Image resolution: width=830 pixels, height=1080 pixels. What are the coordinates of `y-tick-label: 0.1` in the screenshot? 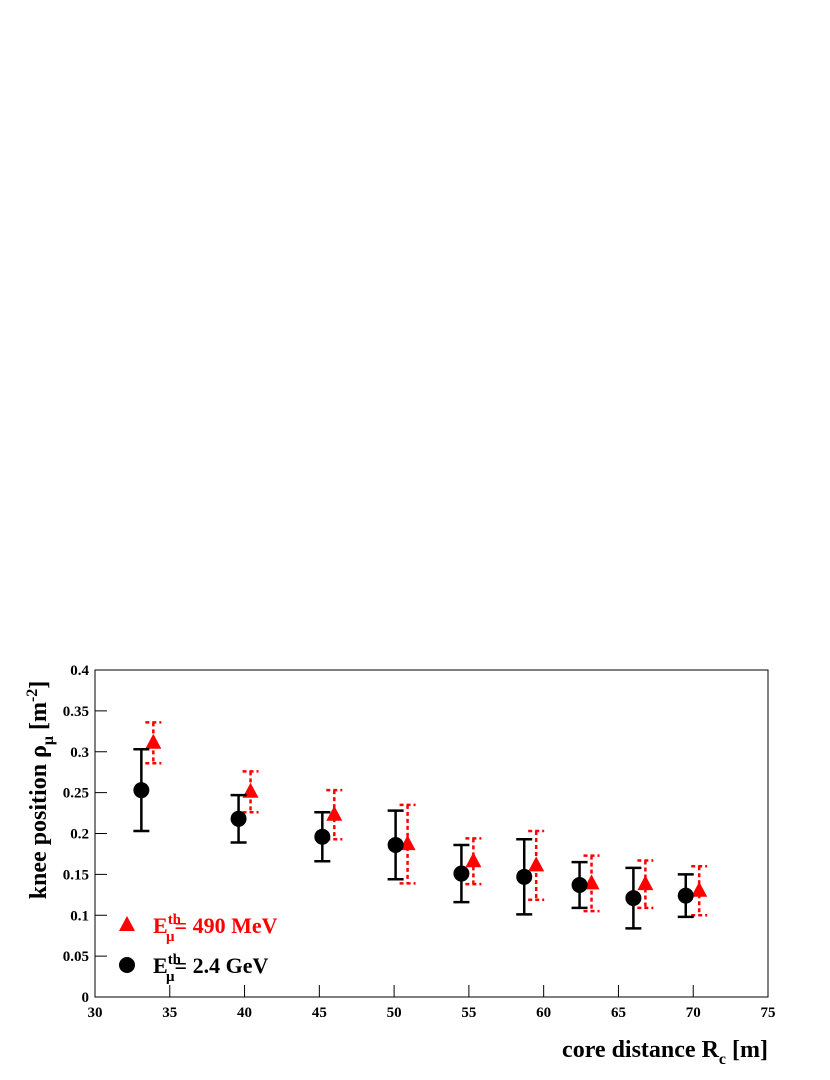 It's located at (79, 916).